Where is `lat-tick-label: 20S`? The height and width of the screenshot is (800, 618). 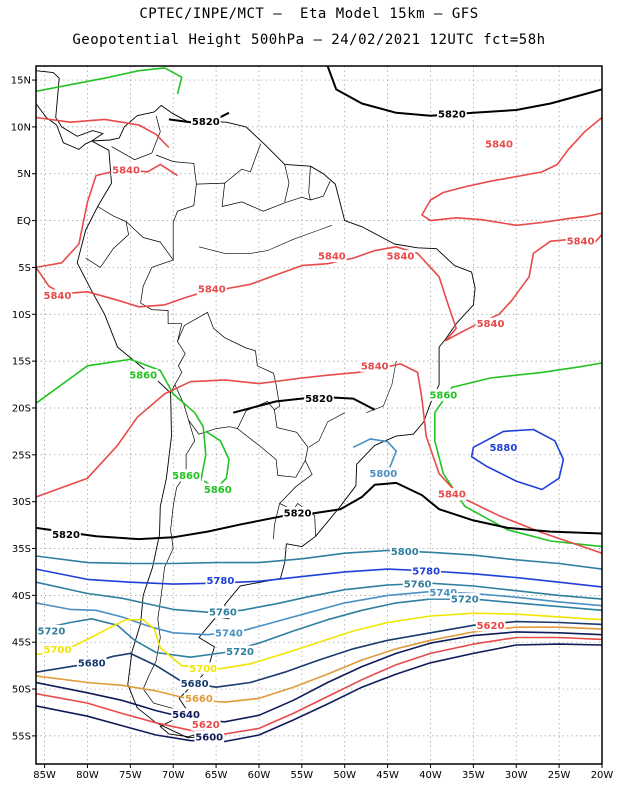 lat-tick-label: 20S is located at coordinates (21, 408).